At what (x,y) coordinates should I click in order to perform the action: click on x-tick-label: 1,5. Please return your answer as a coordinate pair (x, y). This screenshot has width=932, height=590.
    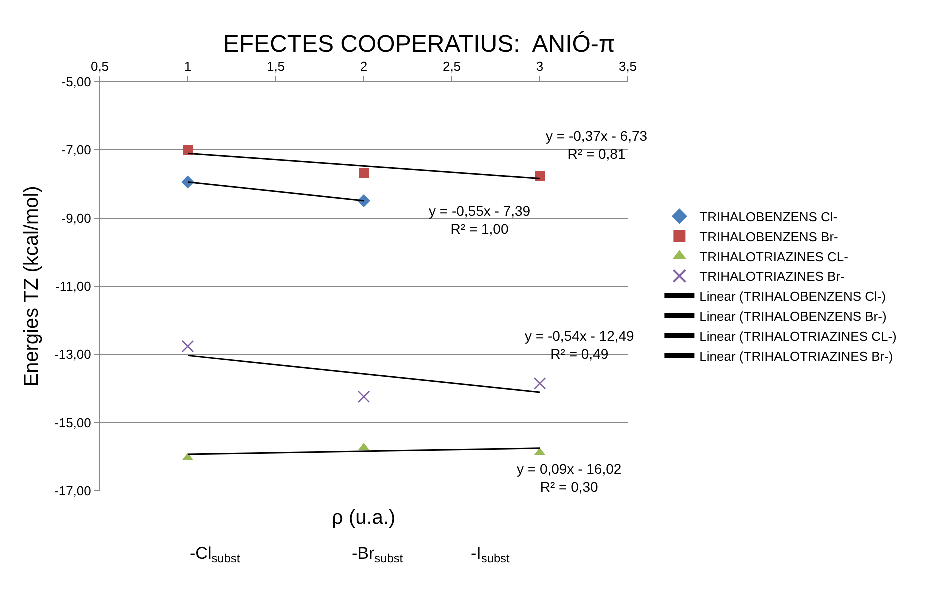
    Looking at the image, I should click on (276, 66).